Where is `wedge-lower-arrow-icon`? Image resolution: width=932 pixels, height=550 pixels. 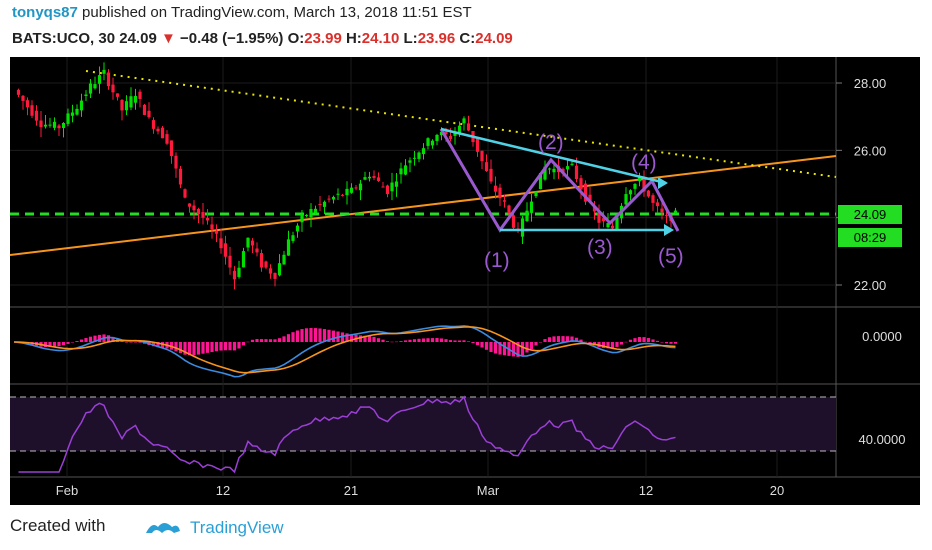 wedge-lower-arrow-icon is located at coordinates (669, 230).